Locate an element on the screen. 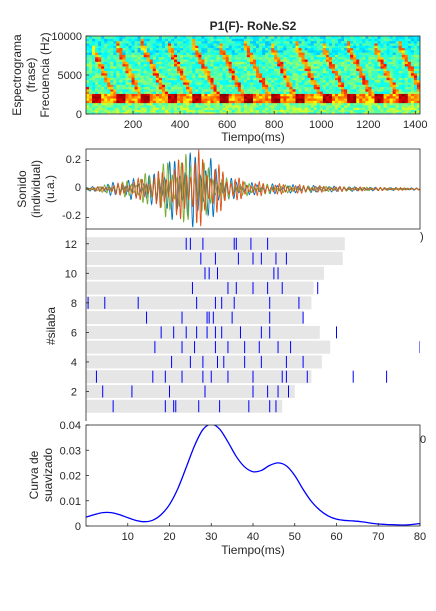 The width and height of the screenshot is (436, 611). wave-ytick-neg: -0.2 is located at coordinates (71, 216).